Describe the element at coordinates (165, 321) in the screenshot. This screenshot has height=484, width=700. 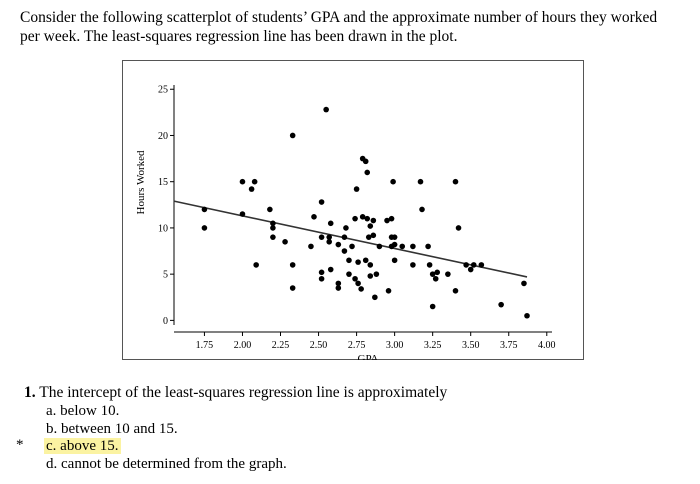
I see `y-tick-label: 0` at that location.